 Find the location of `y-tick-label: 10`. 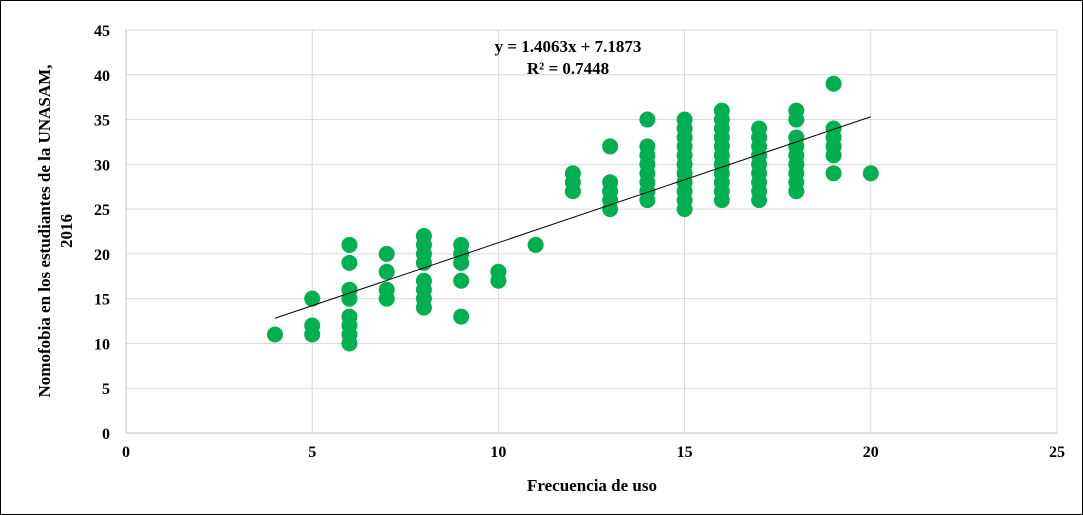

y-tick-label: 10 is located at coordinates (102, 344).